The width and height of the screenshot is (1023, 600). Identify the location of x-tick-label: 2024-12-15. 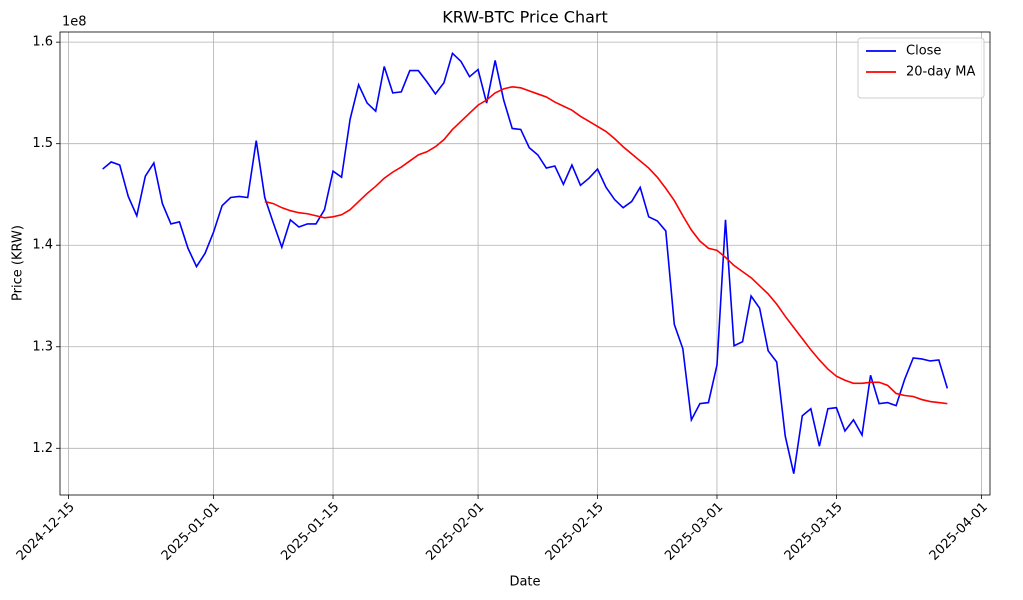
(46, 532).